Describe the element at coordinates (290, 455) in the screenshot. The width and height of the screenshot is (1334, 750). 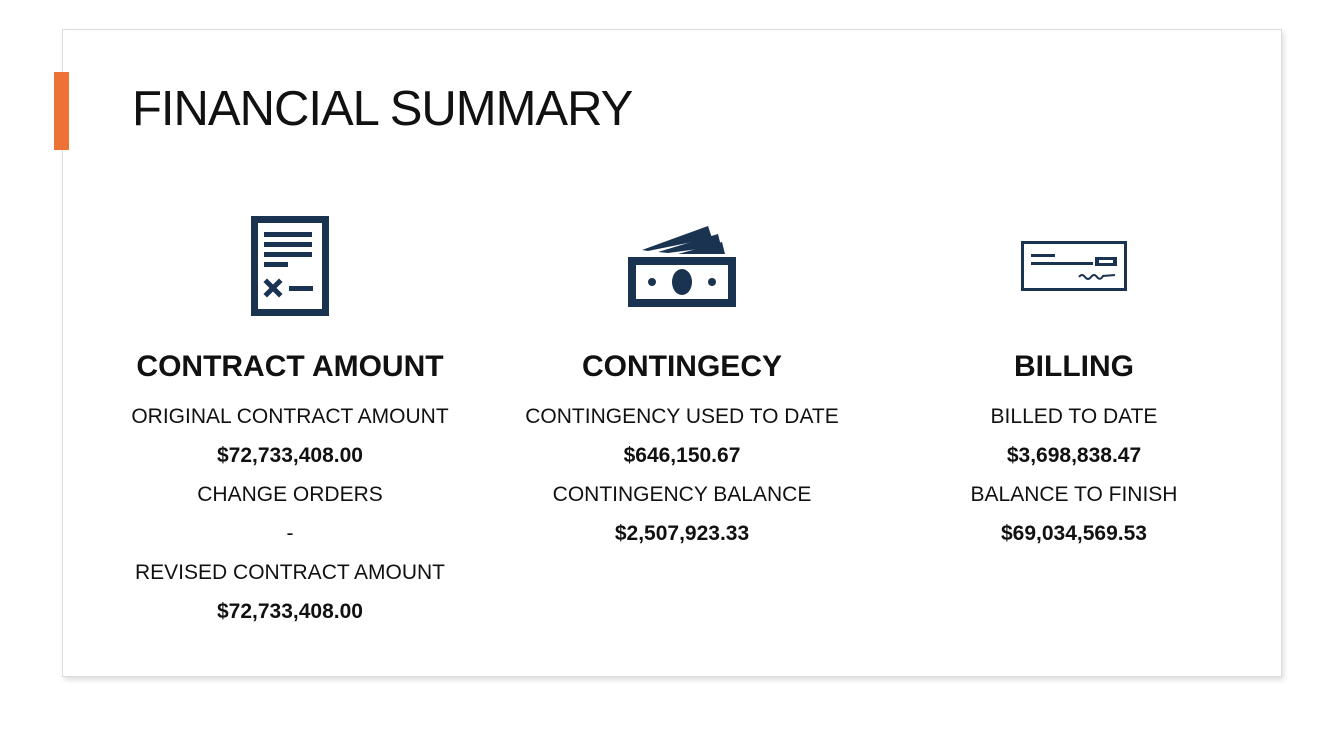
I see `original-contract-amount-value: $72,733,408.00` at that location.